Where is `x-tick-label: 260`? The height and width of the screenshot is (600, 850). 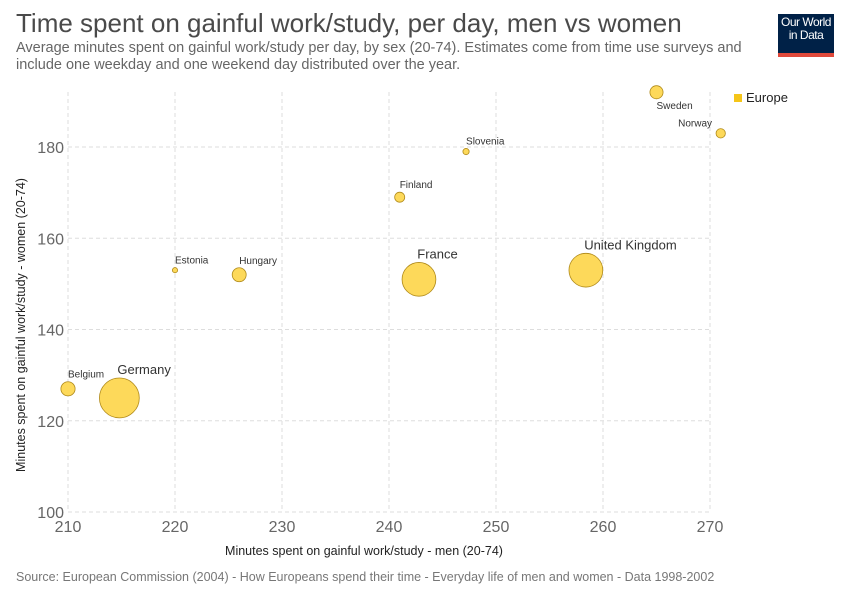 x-tick-label: 260 is located at coordinates (603, 527).